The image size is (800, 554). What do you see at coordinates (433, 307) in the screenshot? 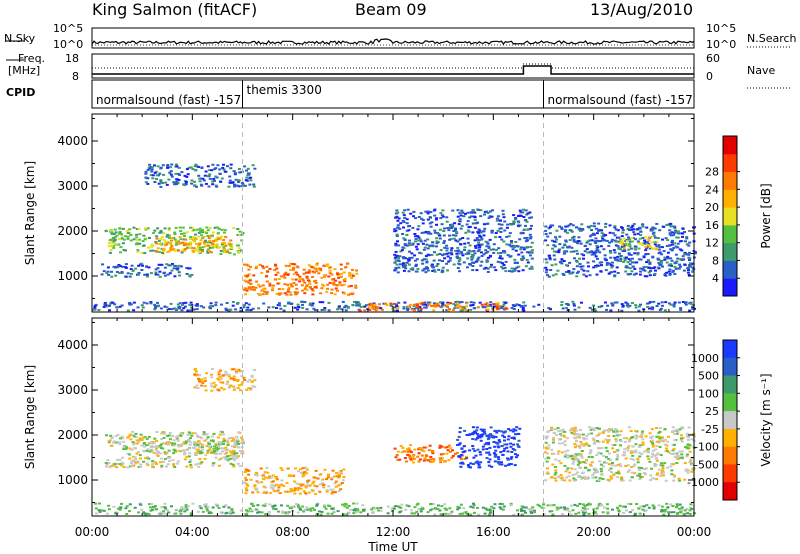
I see `power-region` at bounding box center [433, 307].